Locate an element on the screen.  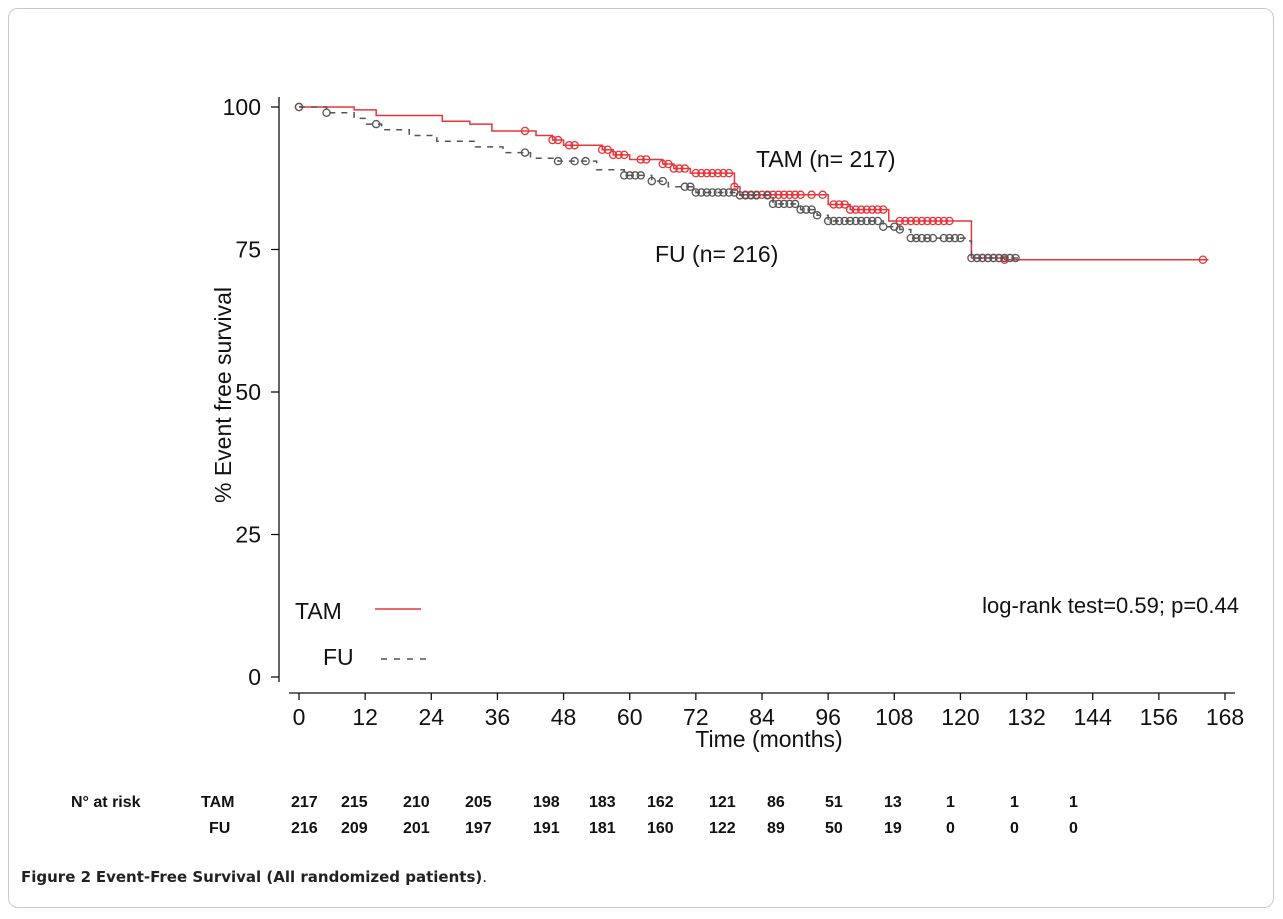
x-tick-label: 132 is located at coordinates (1026, 717).